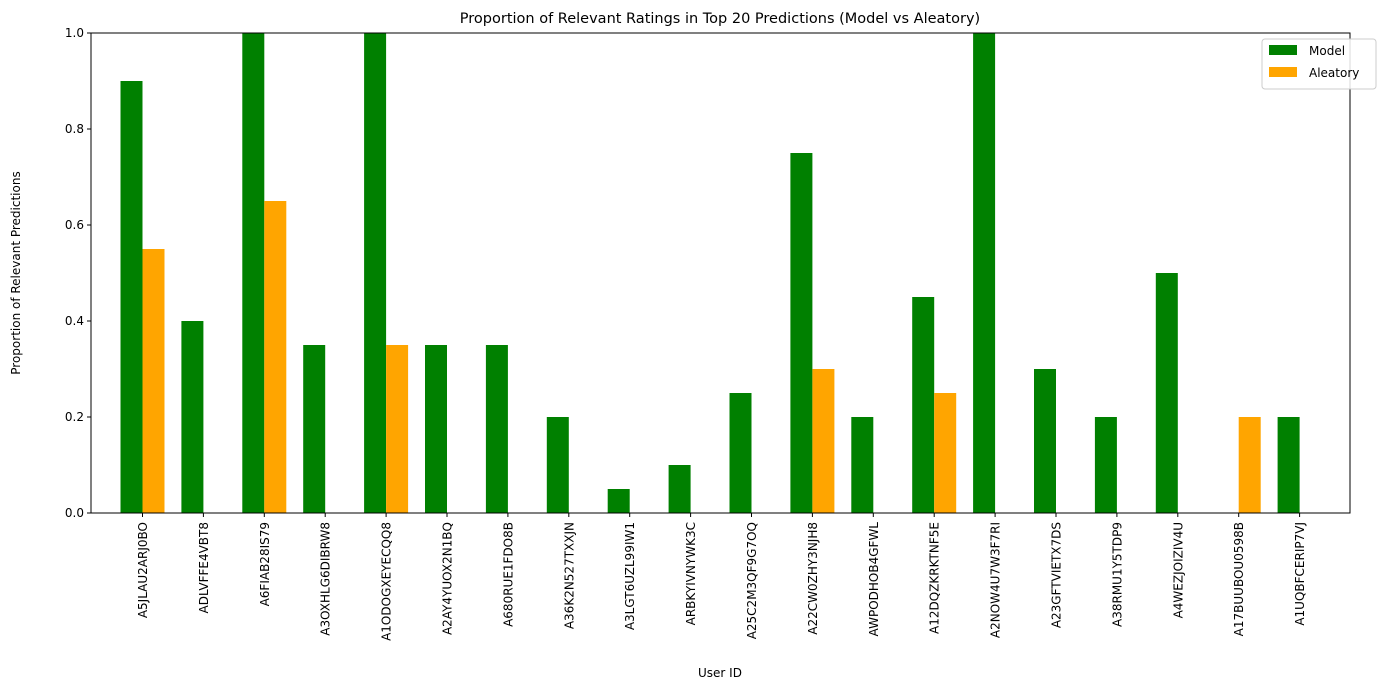  Describe the element at coordinates (557, 465) in the screenshot. I see `bar-model-a36k2n527txxjn` at that location.